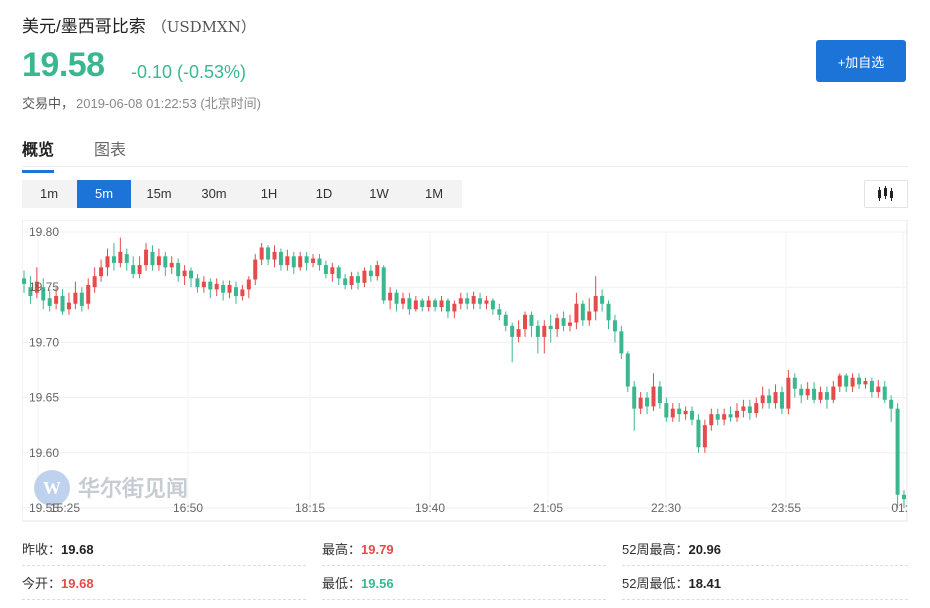 The image size is (930, 608). What do you see at coordinates (214, 193) in the screenshot?
I see `interval-30m: 30m` at bounding box center [214, 193].